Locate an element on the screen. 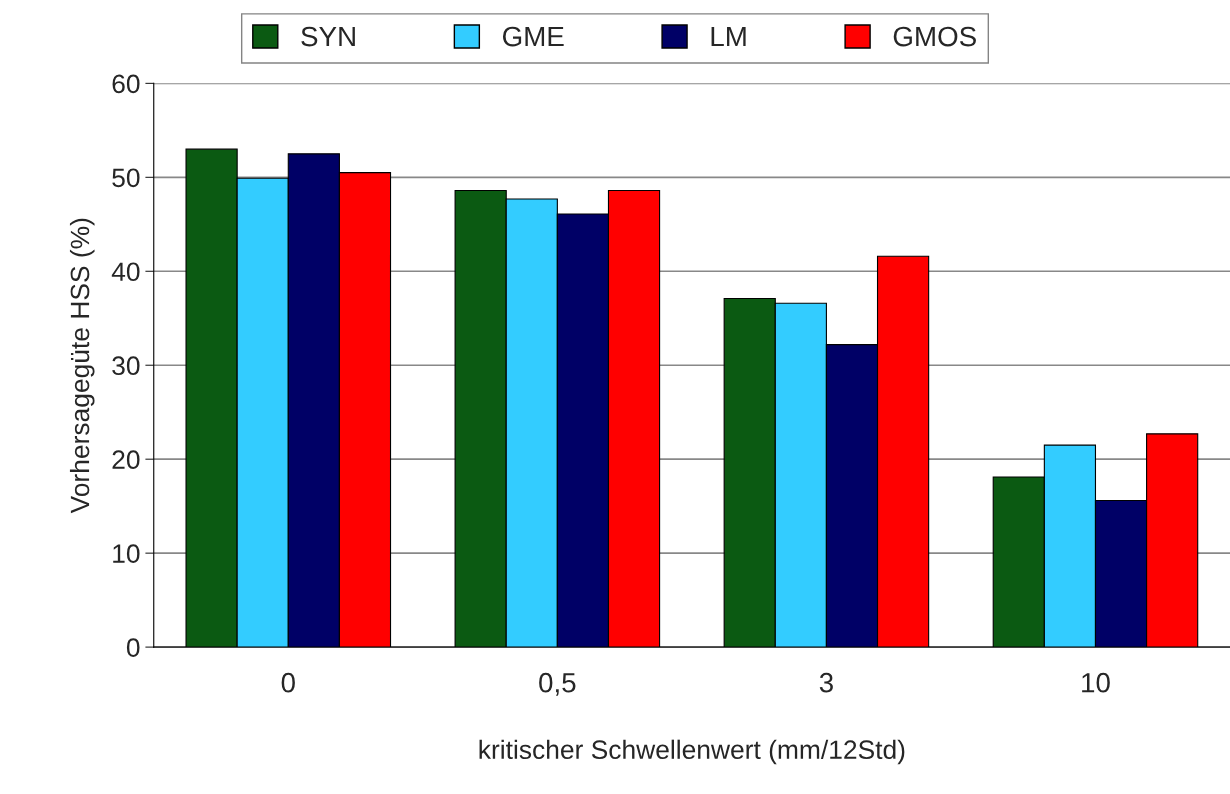  x-tick-label: 0,5 is located at coordinates (557, 684).